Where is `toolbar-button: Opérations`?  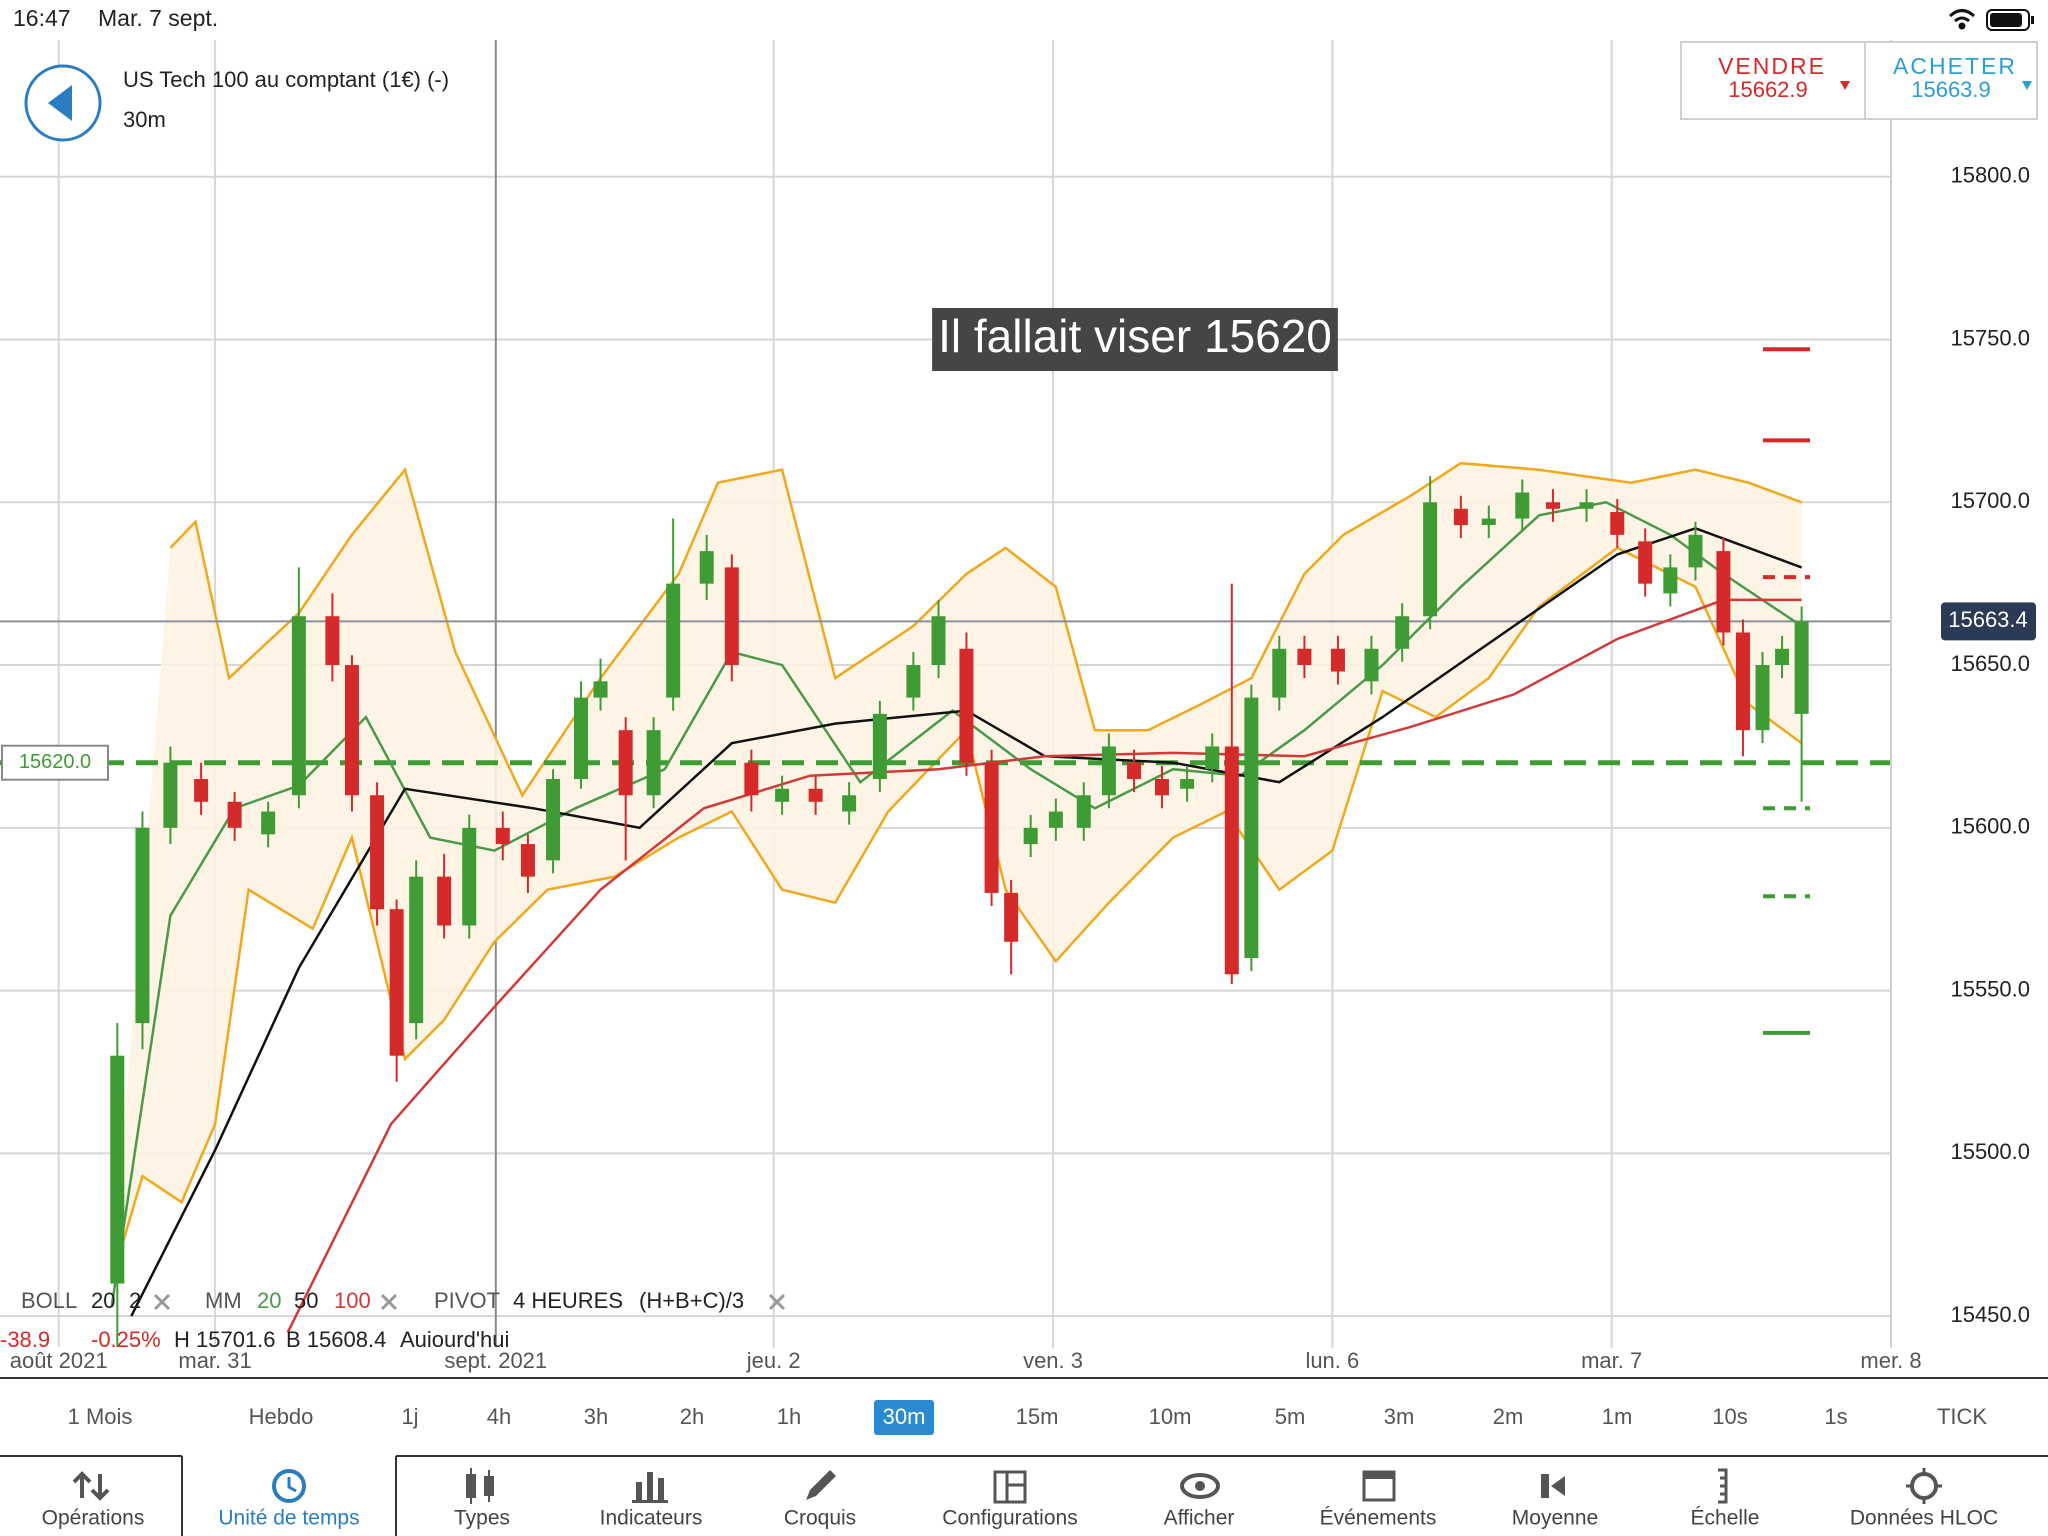
toolbar-button: Opérations is located at coordinates (93, 1518).